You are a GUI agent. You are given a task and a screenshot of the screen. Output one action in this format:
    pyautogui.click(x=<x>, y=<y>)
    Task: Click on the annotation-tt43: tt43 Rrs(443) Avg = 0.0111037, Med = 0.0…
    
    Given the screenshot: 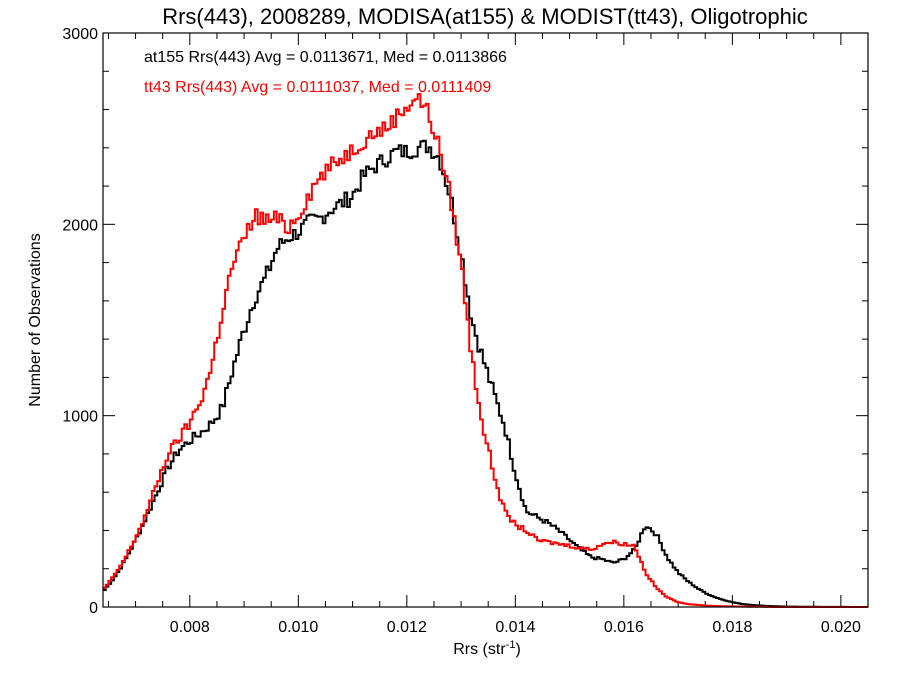 What is the action you would take?
    pyautogui.click(x=317, y=87)
    